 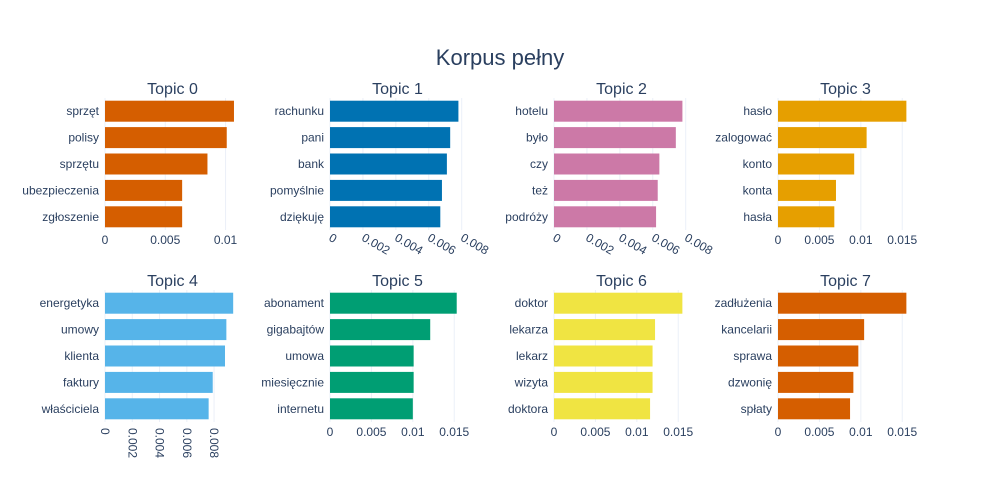 What do you see at coordinates (83, 138) in the screenshot?
I see `category-label: polisy` at bounding box center [83, 138].